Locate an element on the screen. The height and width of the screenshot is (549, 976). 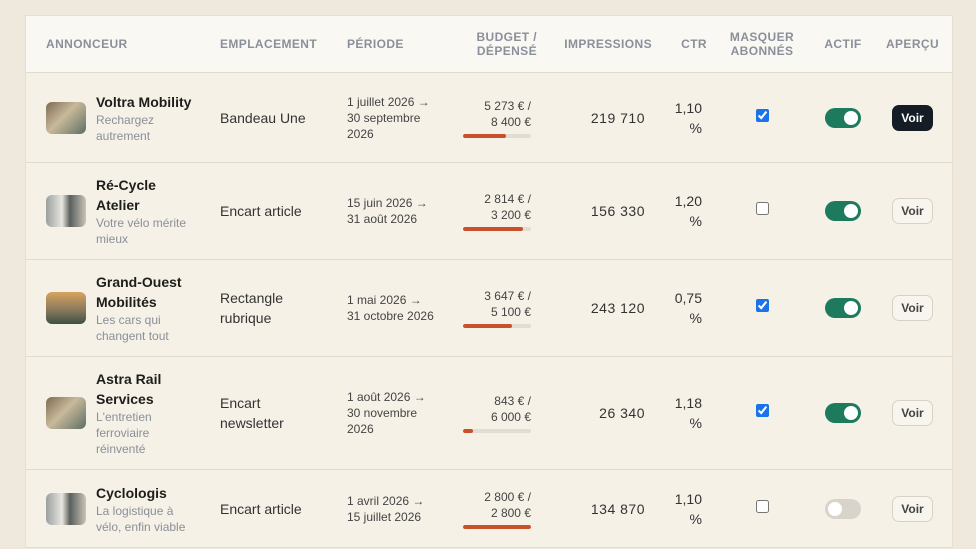
impressions: 219 710 is located at coordinates (617, 117).